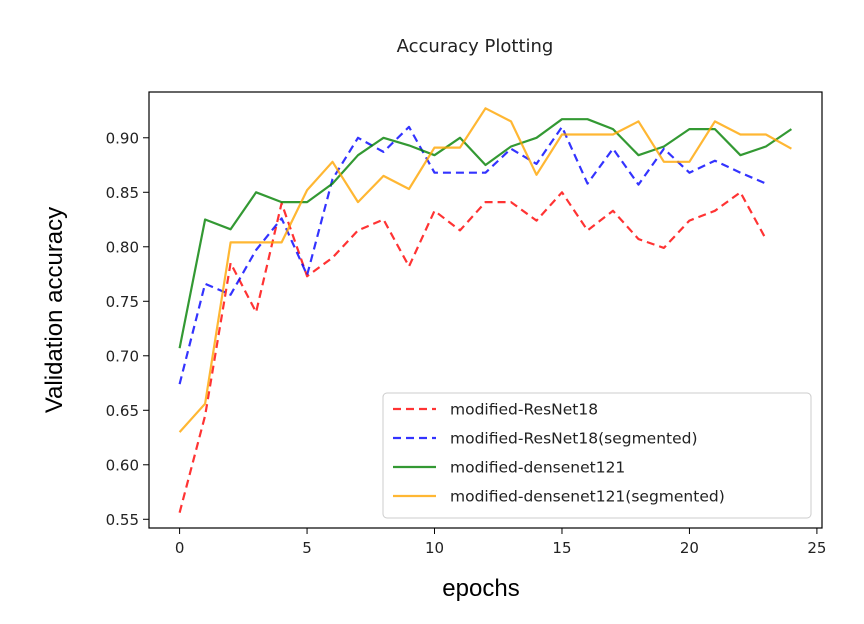  I want to click on y-tick-label: 0.55, so click(122, 520).